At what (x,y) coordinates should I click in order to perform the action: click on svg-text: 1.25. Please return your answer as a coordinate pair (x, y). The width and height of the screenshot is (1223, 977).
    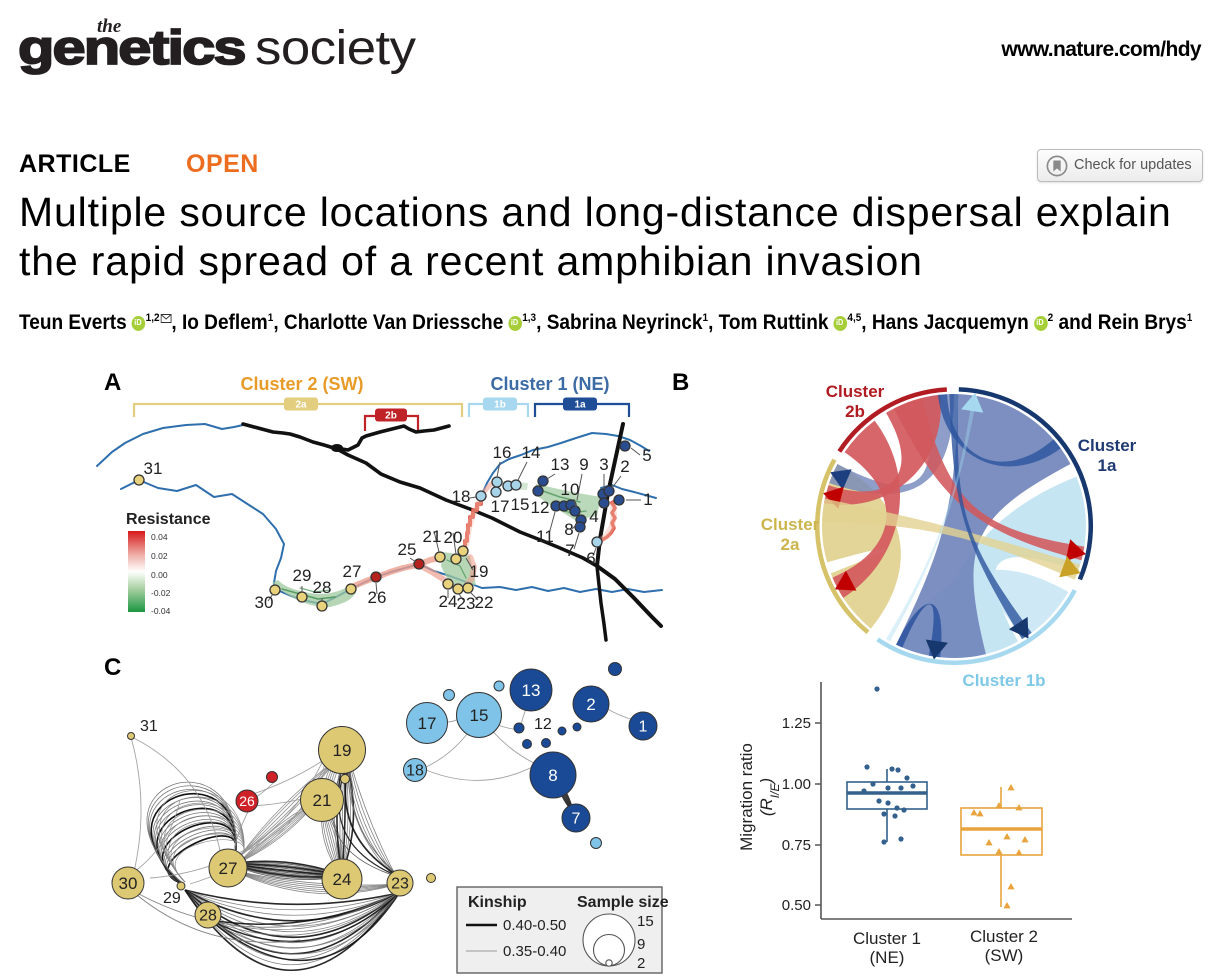
    Looking at the image, I should click on (796, 723).